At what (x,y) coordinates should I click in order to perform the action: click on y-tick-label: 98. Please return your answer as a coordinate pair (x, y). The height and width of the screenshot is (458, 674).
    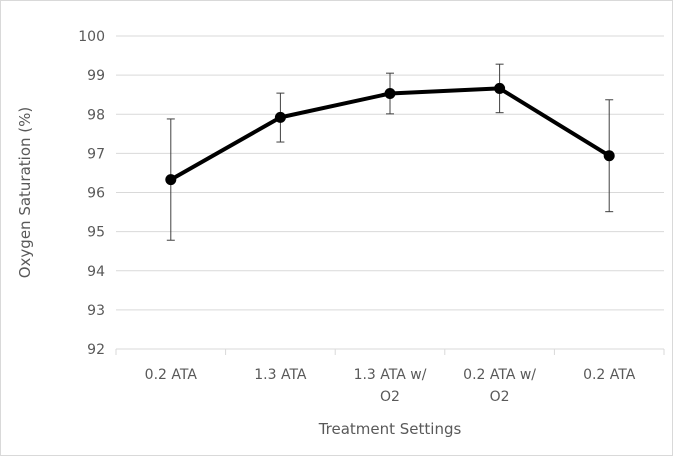
    Looking at the image, I should click on (96, 115).